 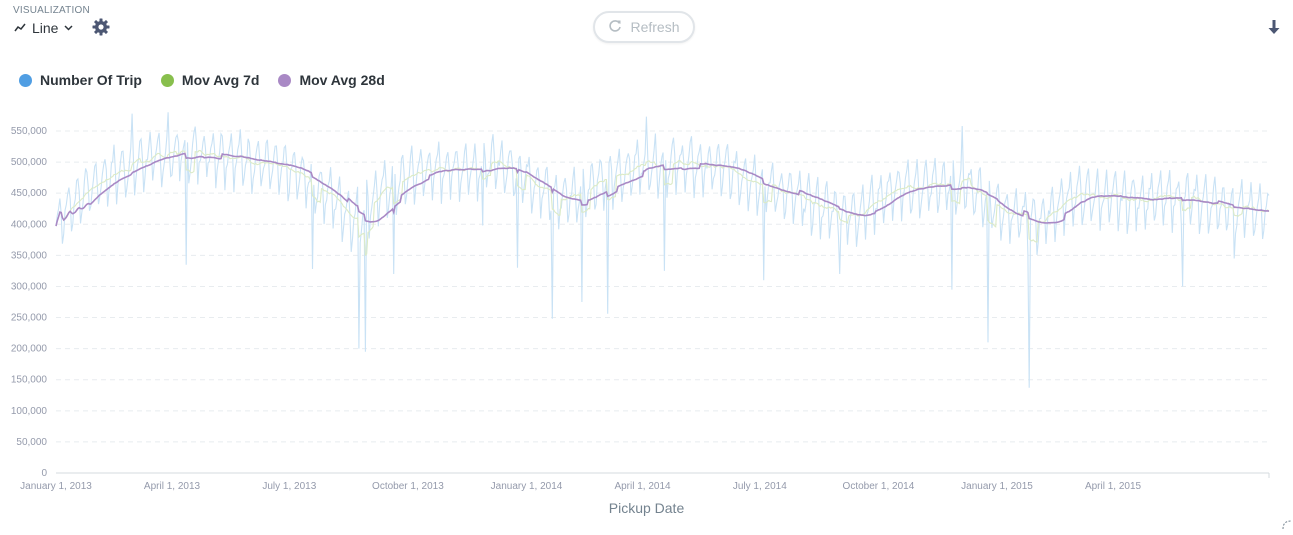 What do you see at coordinates (527, 486) in the screenshot?
I see `x-tick-label: January 1, 2014` at bounding box center [527, 486].